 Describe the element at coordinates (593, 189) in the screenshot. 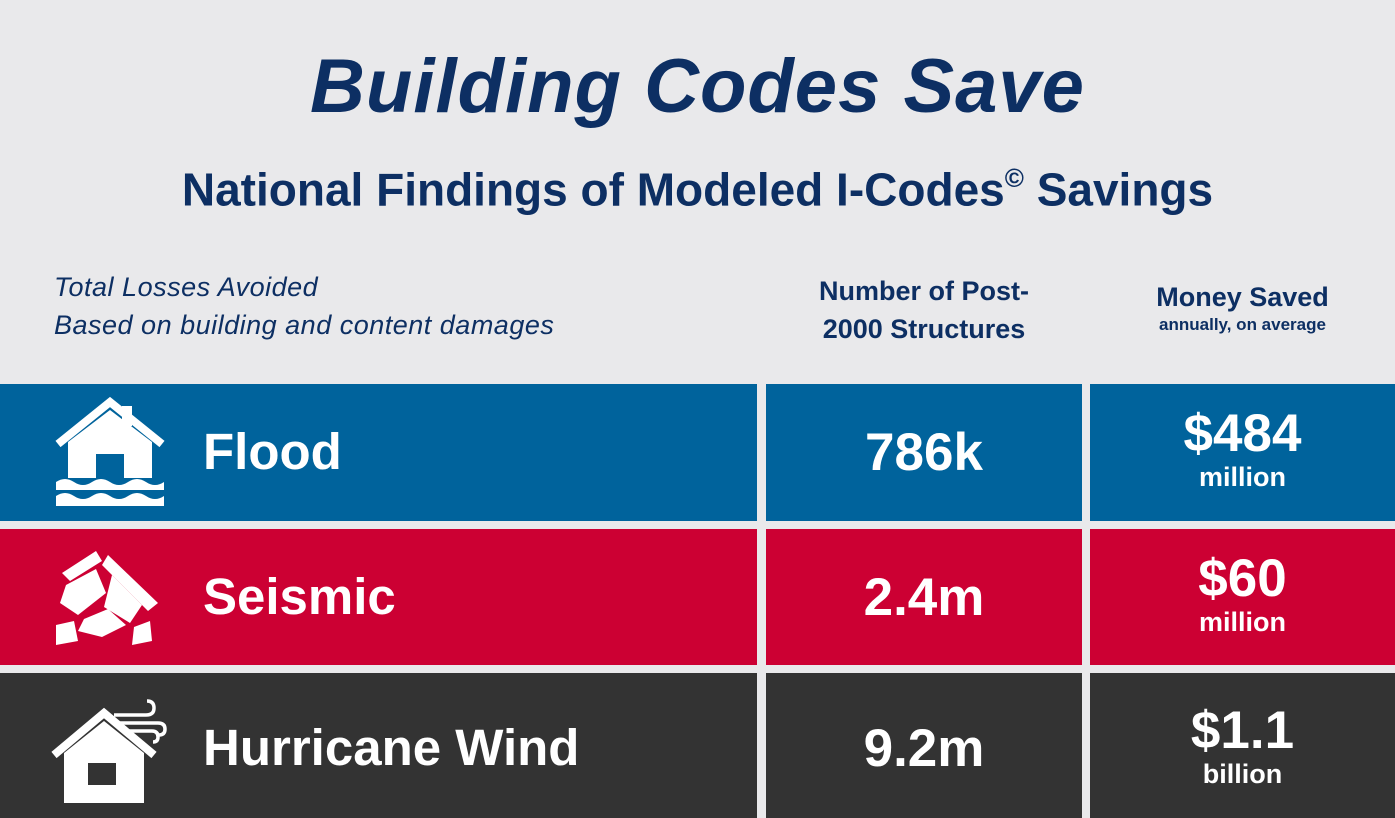

I see `subtitle-text: National Findings of Modeled I-Codes` at that location.